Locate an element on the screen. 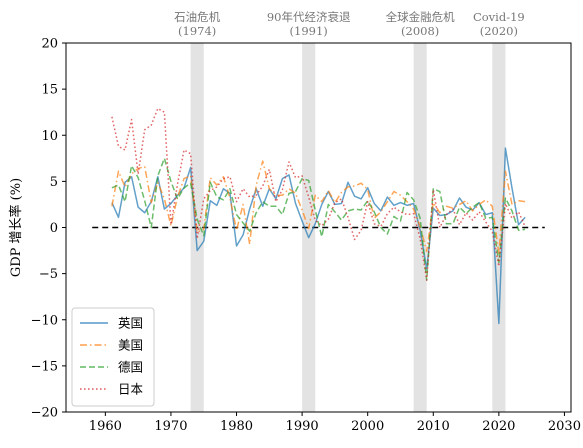 The image size is (583, 448). event-label-title-1: 90年代经济衰退 is located at coordinates (309, 17).